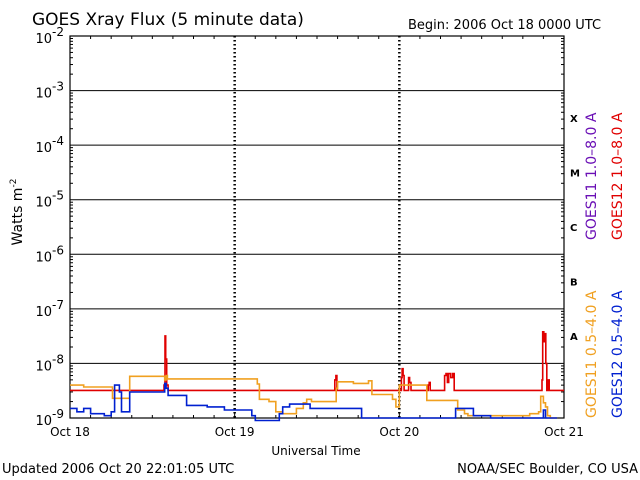 The width and height of the screenshot is (640, 480). Describe the element at coordinates (574, 337) in the screenshot. I see `flare-class-label: A` at that location.